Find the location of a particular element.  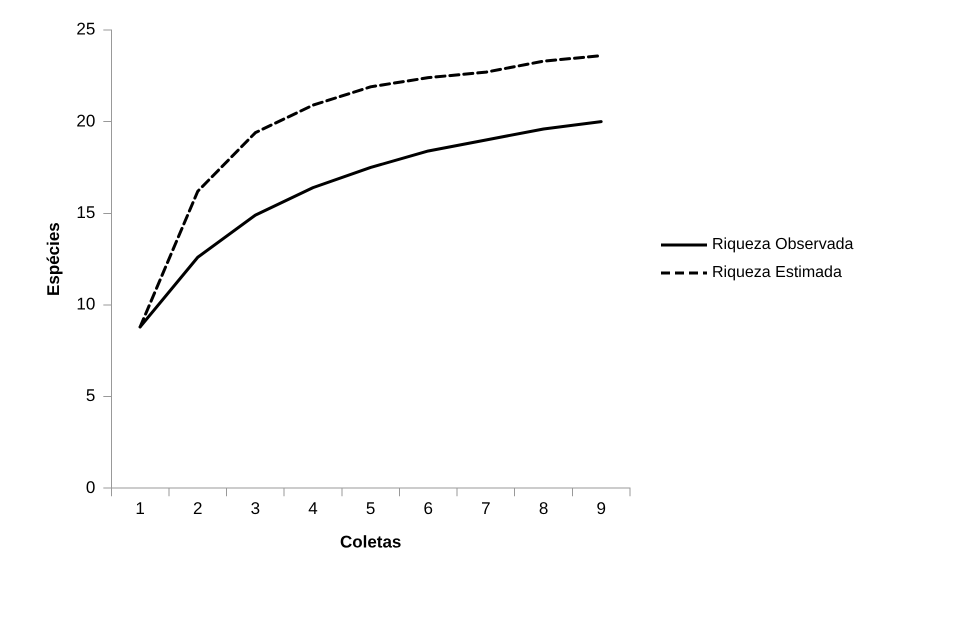

legend-label: Riqueza Estimada is located at coordinates (777, 273).